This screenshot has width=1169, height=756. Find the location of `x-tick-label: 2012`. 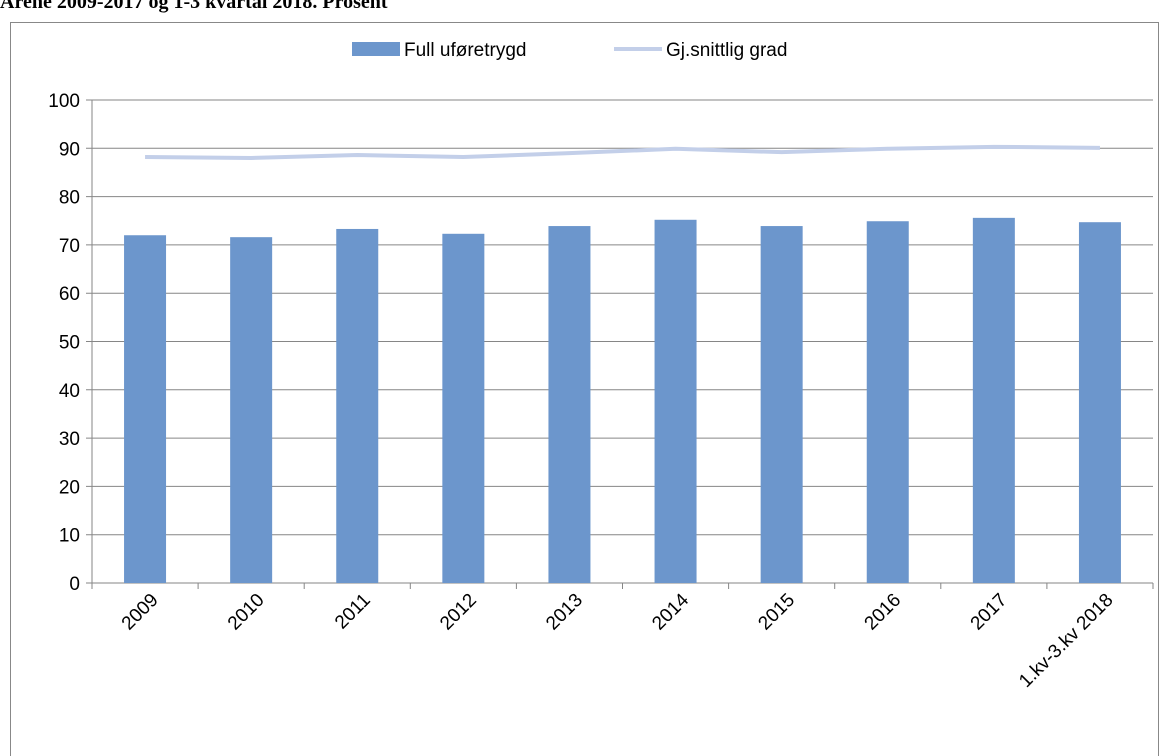

x-tick-label: 2012 is located at coordinates (458, 612).